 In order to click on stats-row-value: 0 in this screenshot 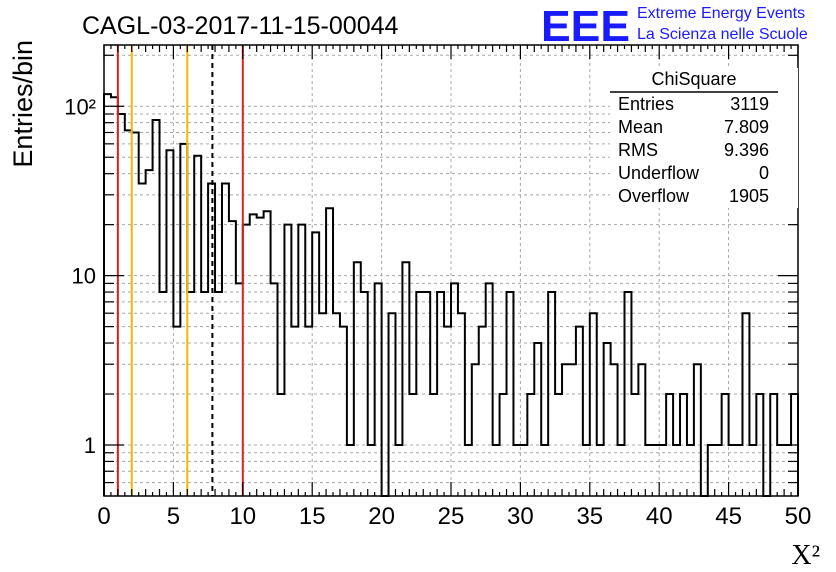, I will do `click(764, 173)`.